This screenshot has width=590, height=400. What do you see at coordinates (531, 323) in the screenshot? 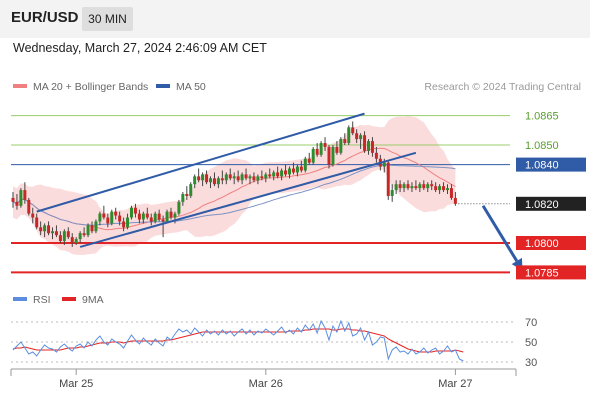
I see `rsi-tick-label: 70` at bounding box center [531, 323].